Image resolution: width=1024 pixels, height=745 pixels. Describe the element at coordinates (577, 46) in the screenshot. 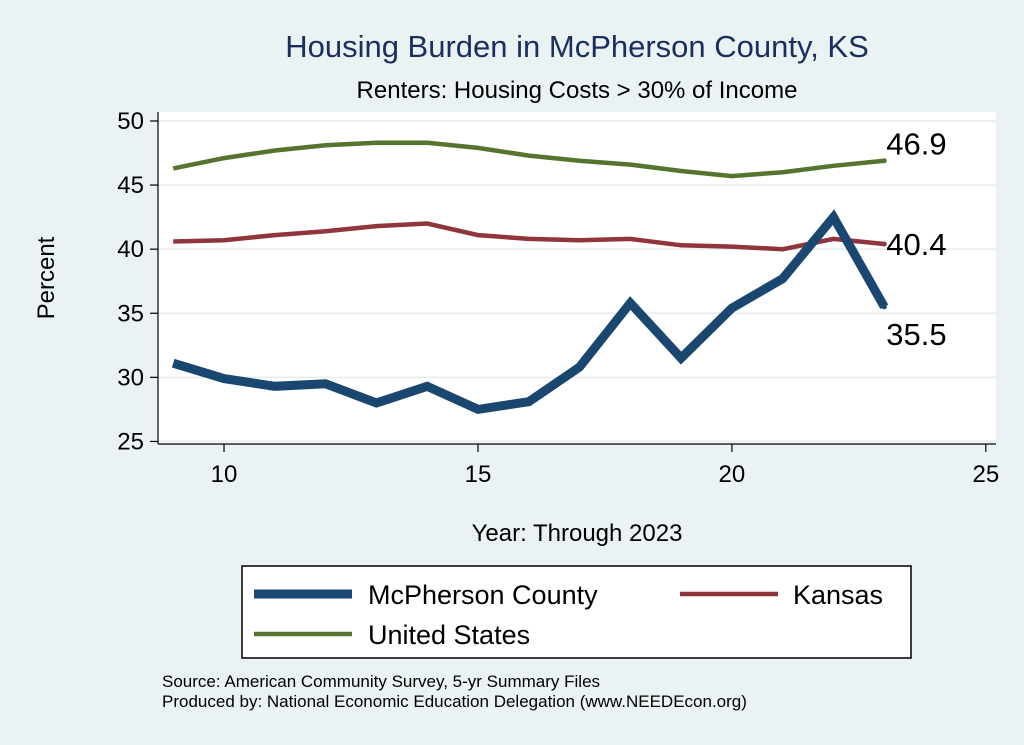

I see `chart-title: Housing Burden in McPherson County, KS` at that location.